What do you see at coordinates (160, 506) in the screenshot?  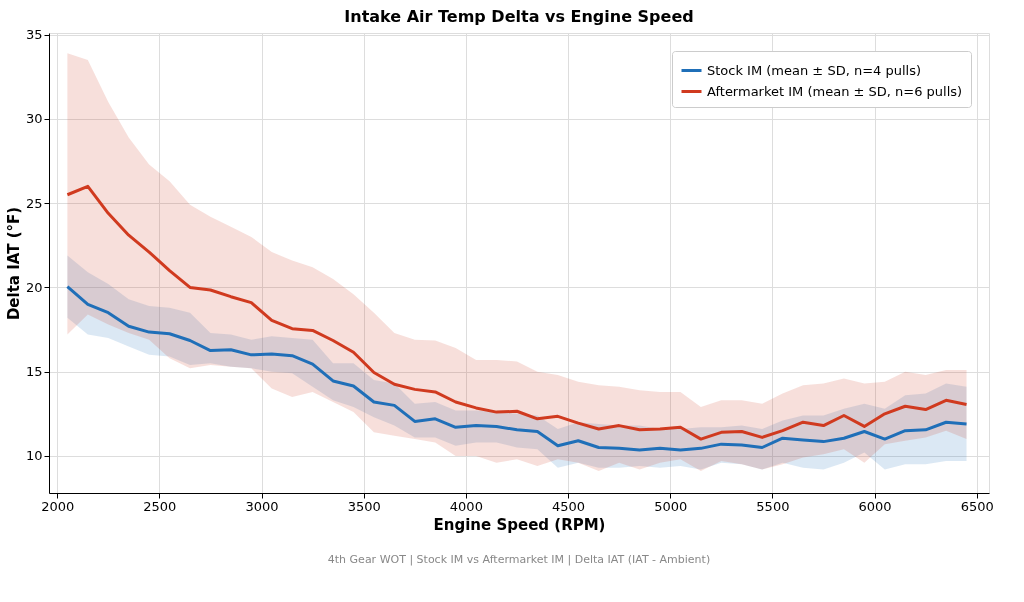 I see `x-tick-label: 2500` at bounding box center [160, 506].